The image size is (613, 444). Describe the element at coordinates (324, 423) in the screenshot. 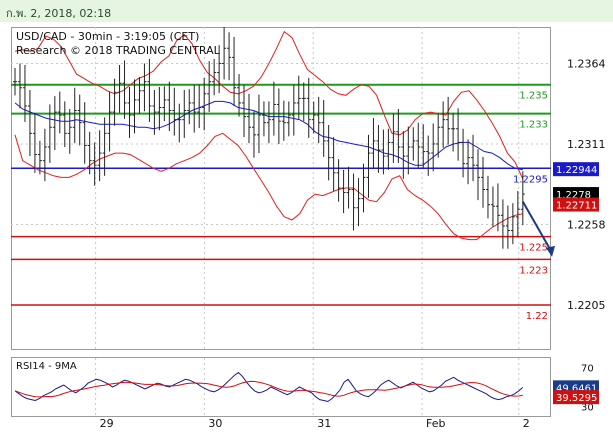

I see `x-tick-label: 31` at that location.